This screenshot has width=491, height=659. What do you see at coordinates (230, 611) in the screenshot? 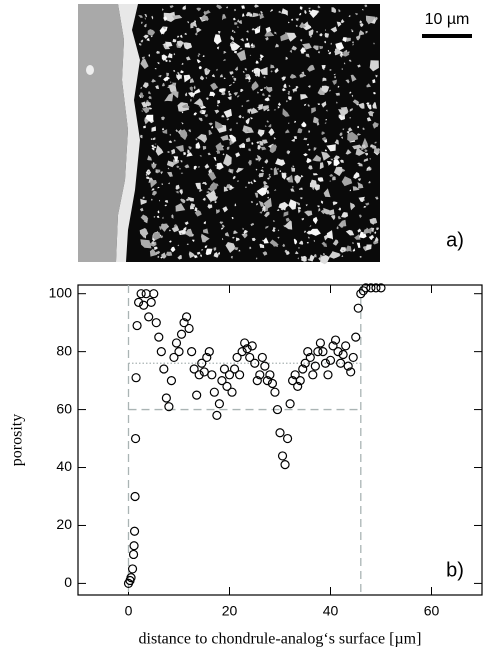
I see `x-tick-label: 20` at bounding box center [230, 611].